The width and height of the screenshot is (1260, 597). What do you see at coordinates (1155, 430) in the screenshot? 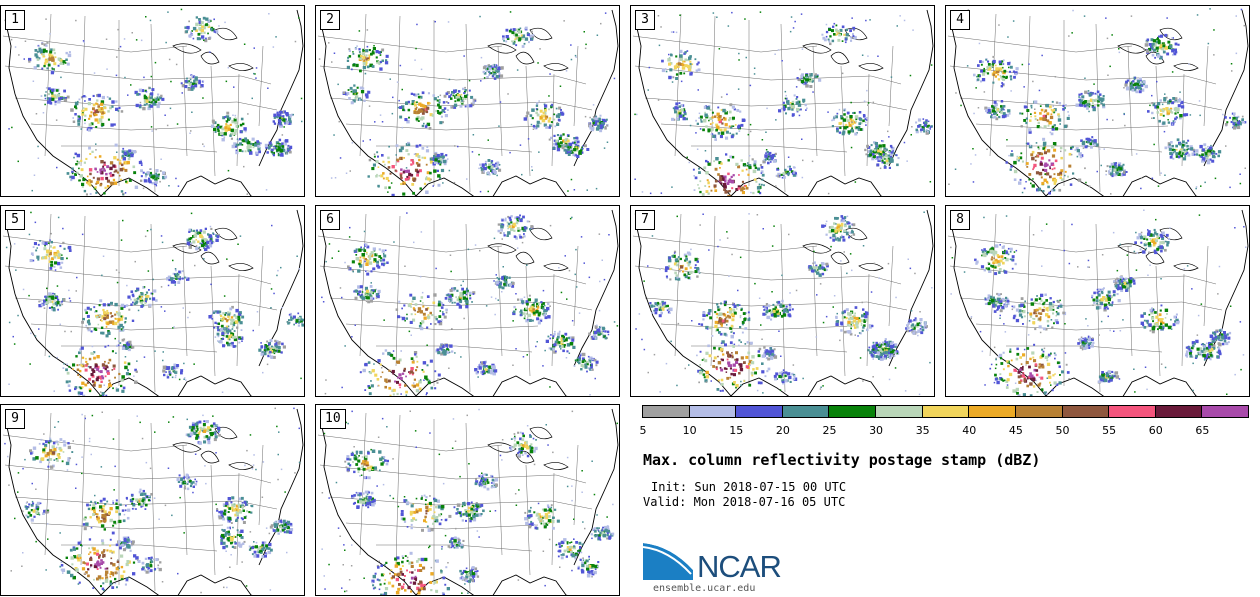
I see `colorbar-tick-label: 60` at bounding box center [1155, 430].